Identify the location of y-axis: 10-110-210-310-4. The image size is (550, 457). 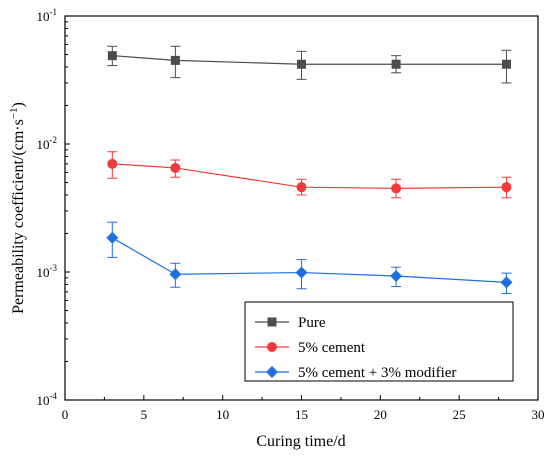
(53, 207).